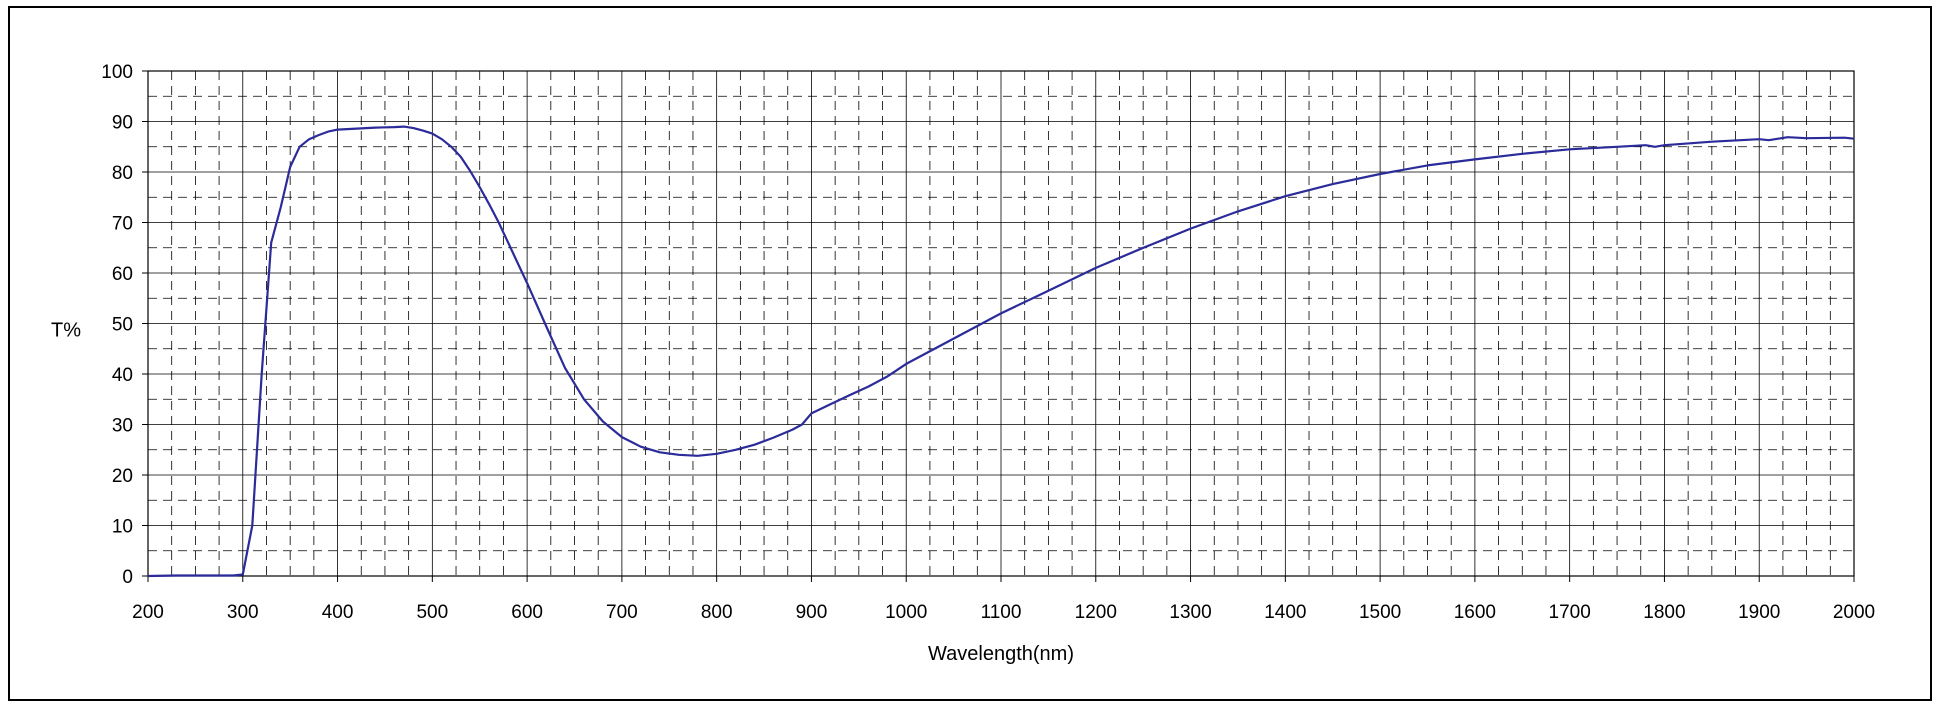  I want to click on x-tick-label: 500, so click(432, 612).